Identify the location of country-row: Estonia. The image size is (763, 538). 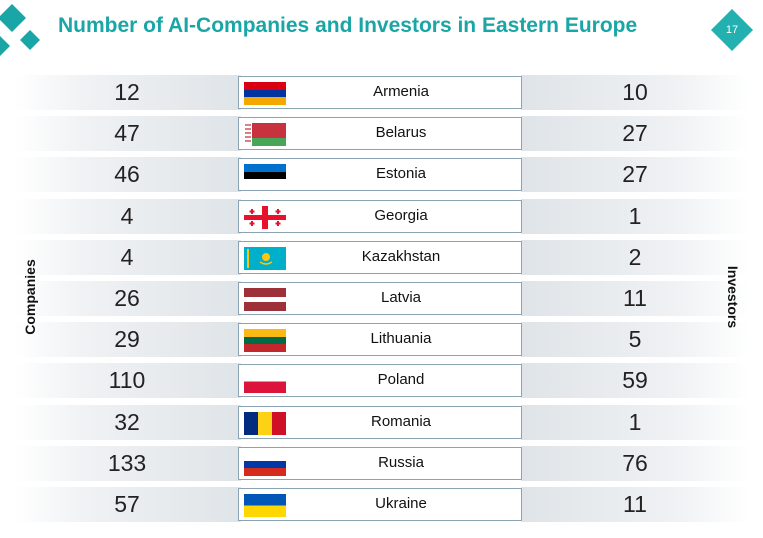
(380, 174).